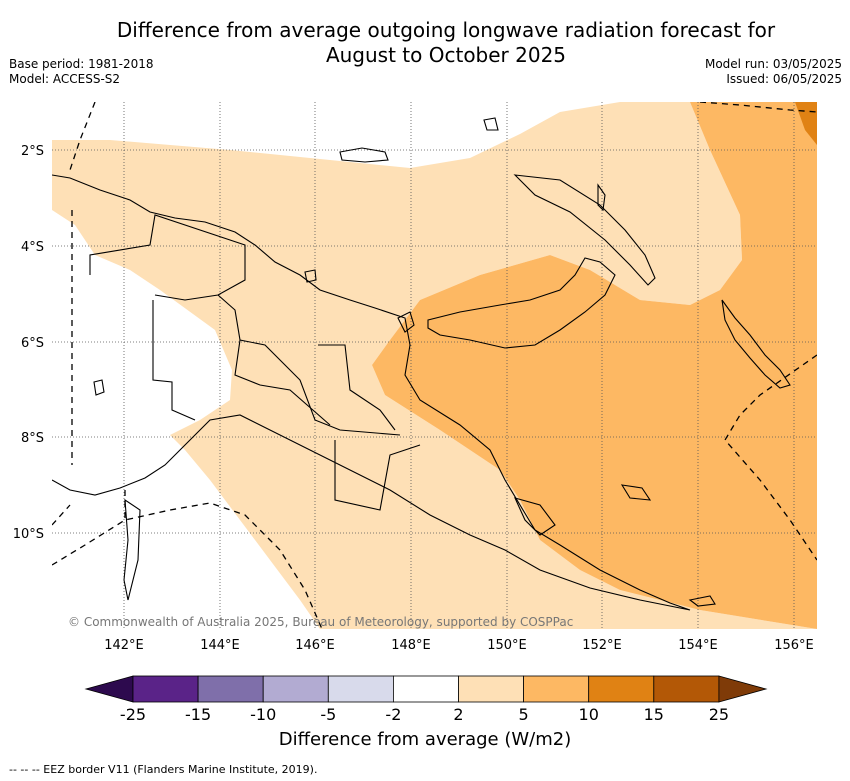 The width and height of the screenshot is (850, 781). I want to click on issued-date: Issued: 06/05/2025, so click(784, 79).